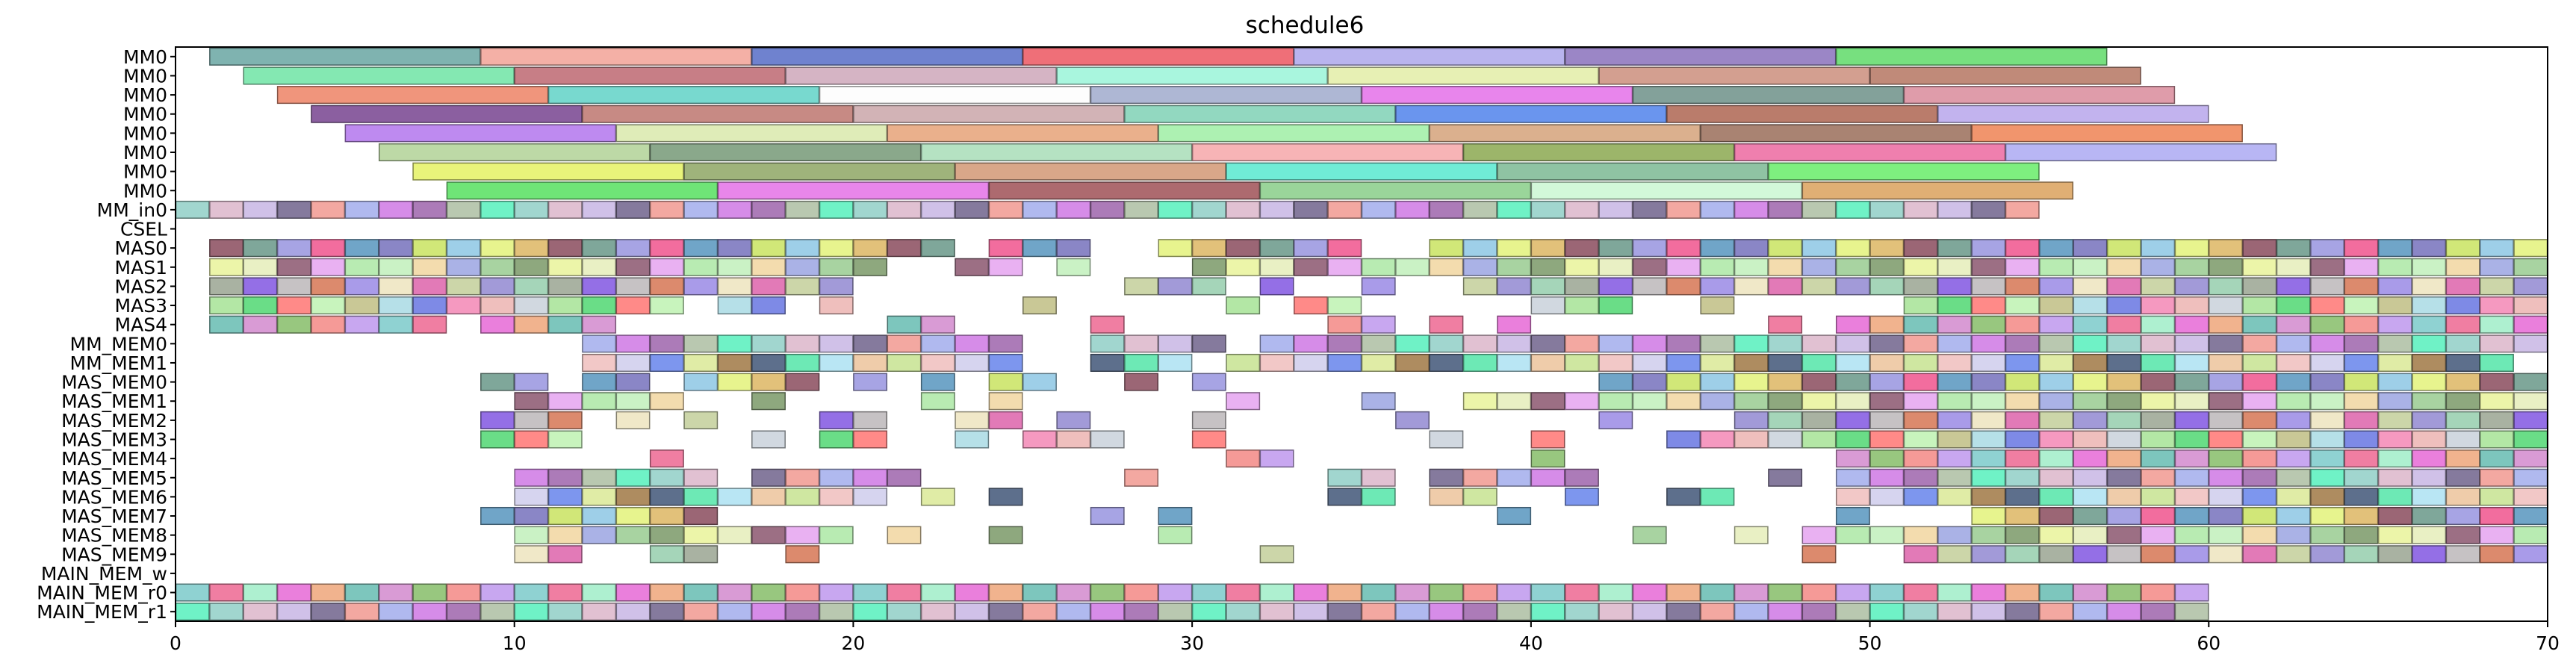 The image size is (2576, 672). I want to click on x-tick-label: 50, so click(1870, 643).